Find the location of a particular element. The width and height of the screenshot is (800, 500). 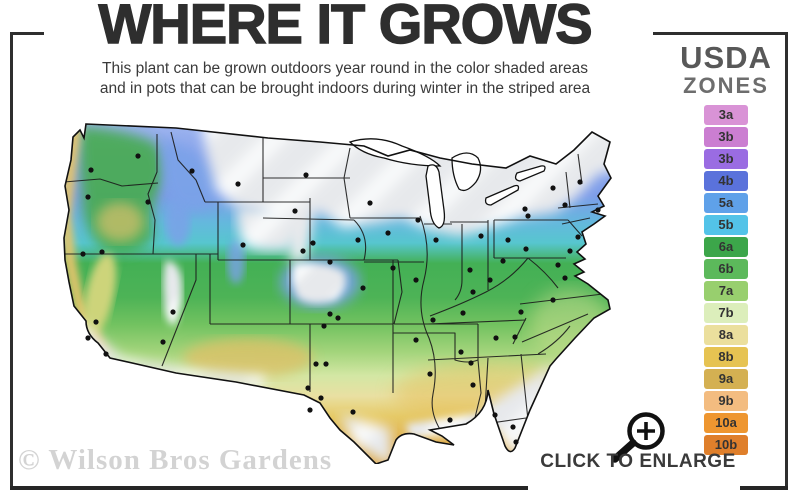

legend-zone-chip: 7b is located at coordinates (726, 313).